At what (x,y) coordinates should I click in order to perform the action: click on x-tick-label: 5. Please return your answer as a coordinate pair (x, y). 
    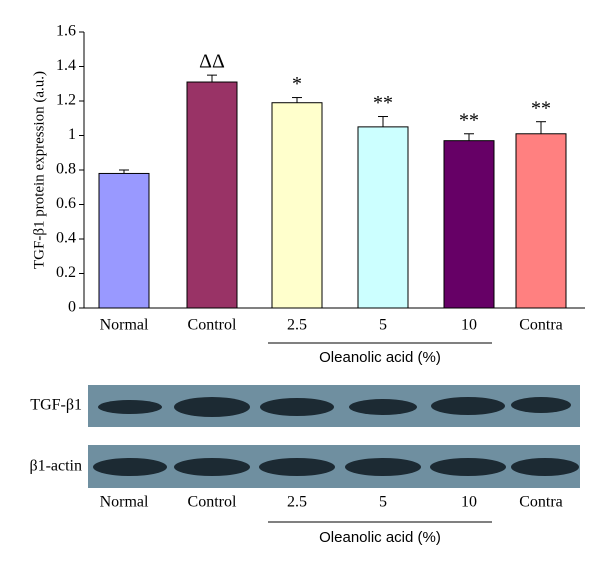
    Looking at the image, I should click on (383, 325).